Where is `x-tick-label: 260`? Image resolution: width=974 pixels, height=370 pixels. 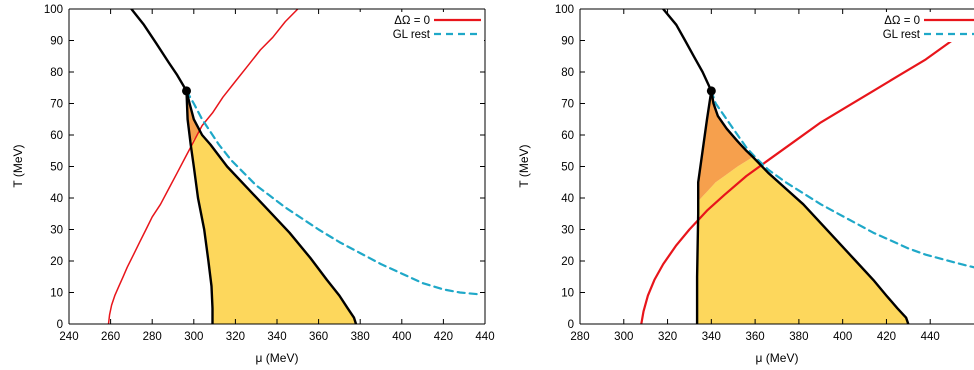
x-tick-label: 260 is located at coordinates (110, 337).